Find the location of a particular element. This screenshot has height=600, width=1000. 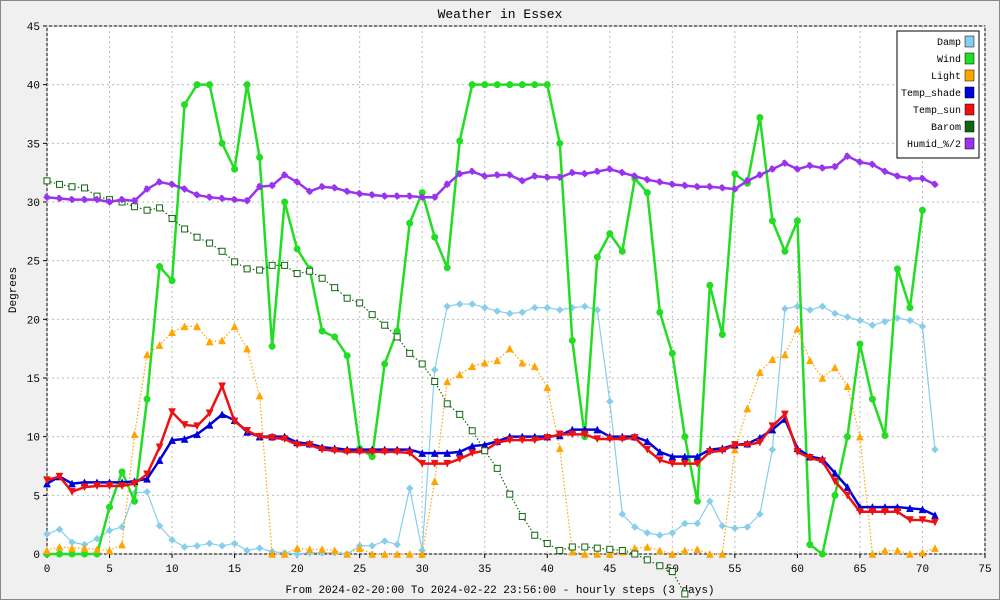

y-tick-label: 40 is located at coordinates (33, 87).